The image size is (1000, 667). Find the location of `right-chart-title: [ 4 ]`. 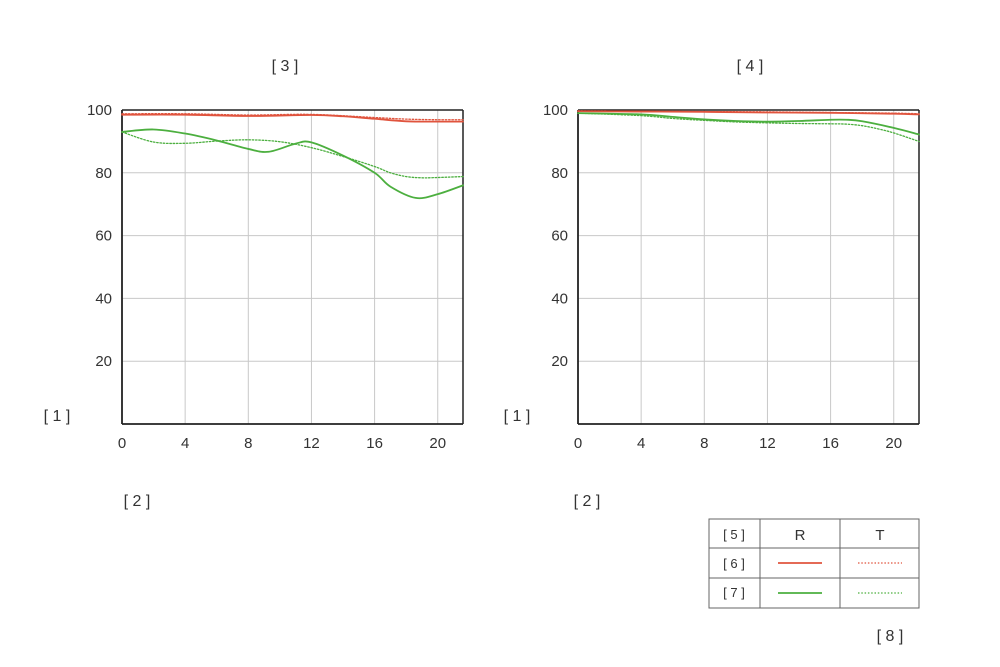

right-chart-title: [ 4 ] is located at coordinates (750, 66).